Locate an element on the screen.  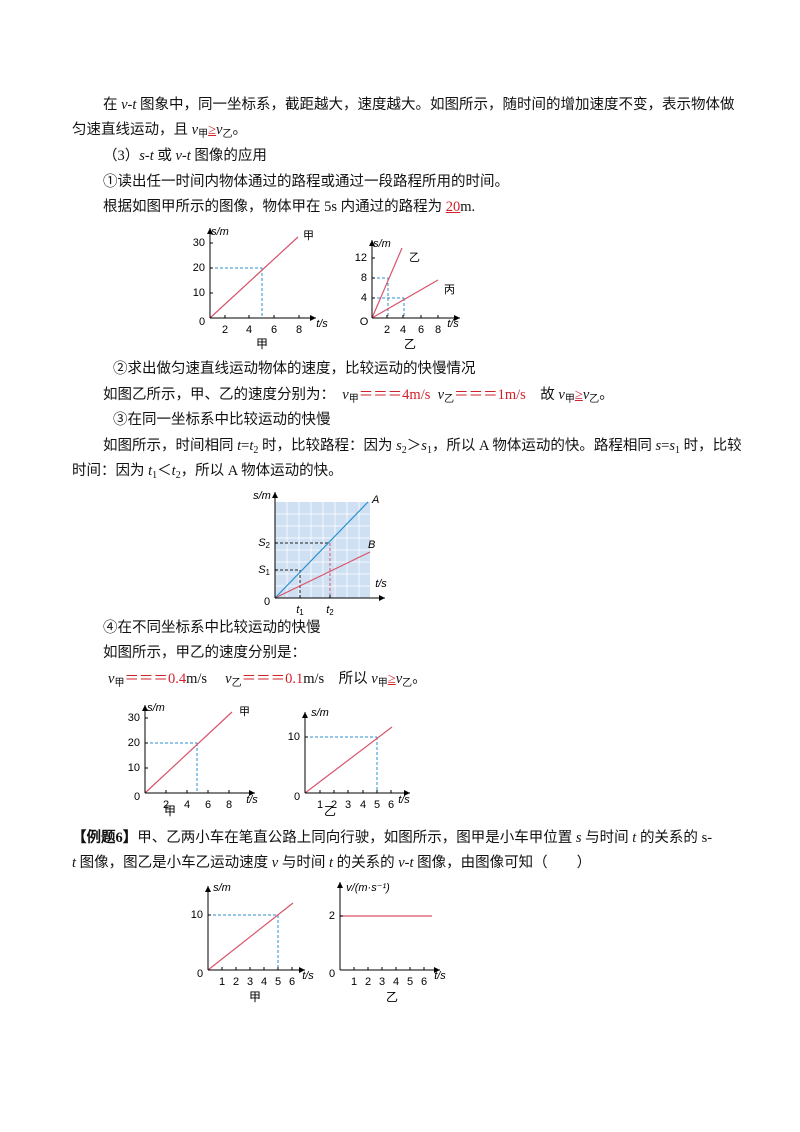
line-label: 甲 is located at coordinates (308, 236).